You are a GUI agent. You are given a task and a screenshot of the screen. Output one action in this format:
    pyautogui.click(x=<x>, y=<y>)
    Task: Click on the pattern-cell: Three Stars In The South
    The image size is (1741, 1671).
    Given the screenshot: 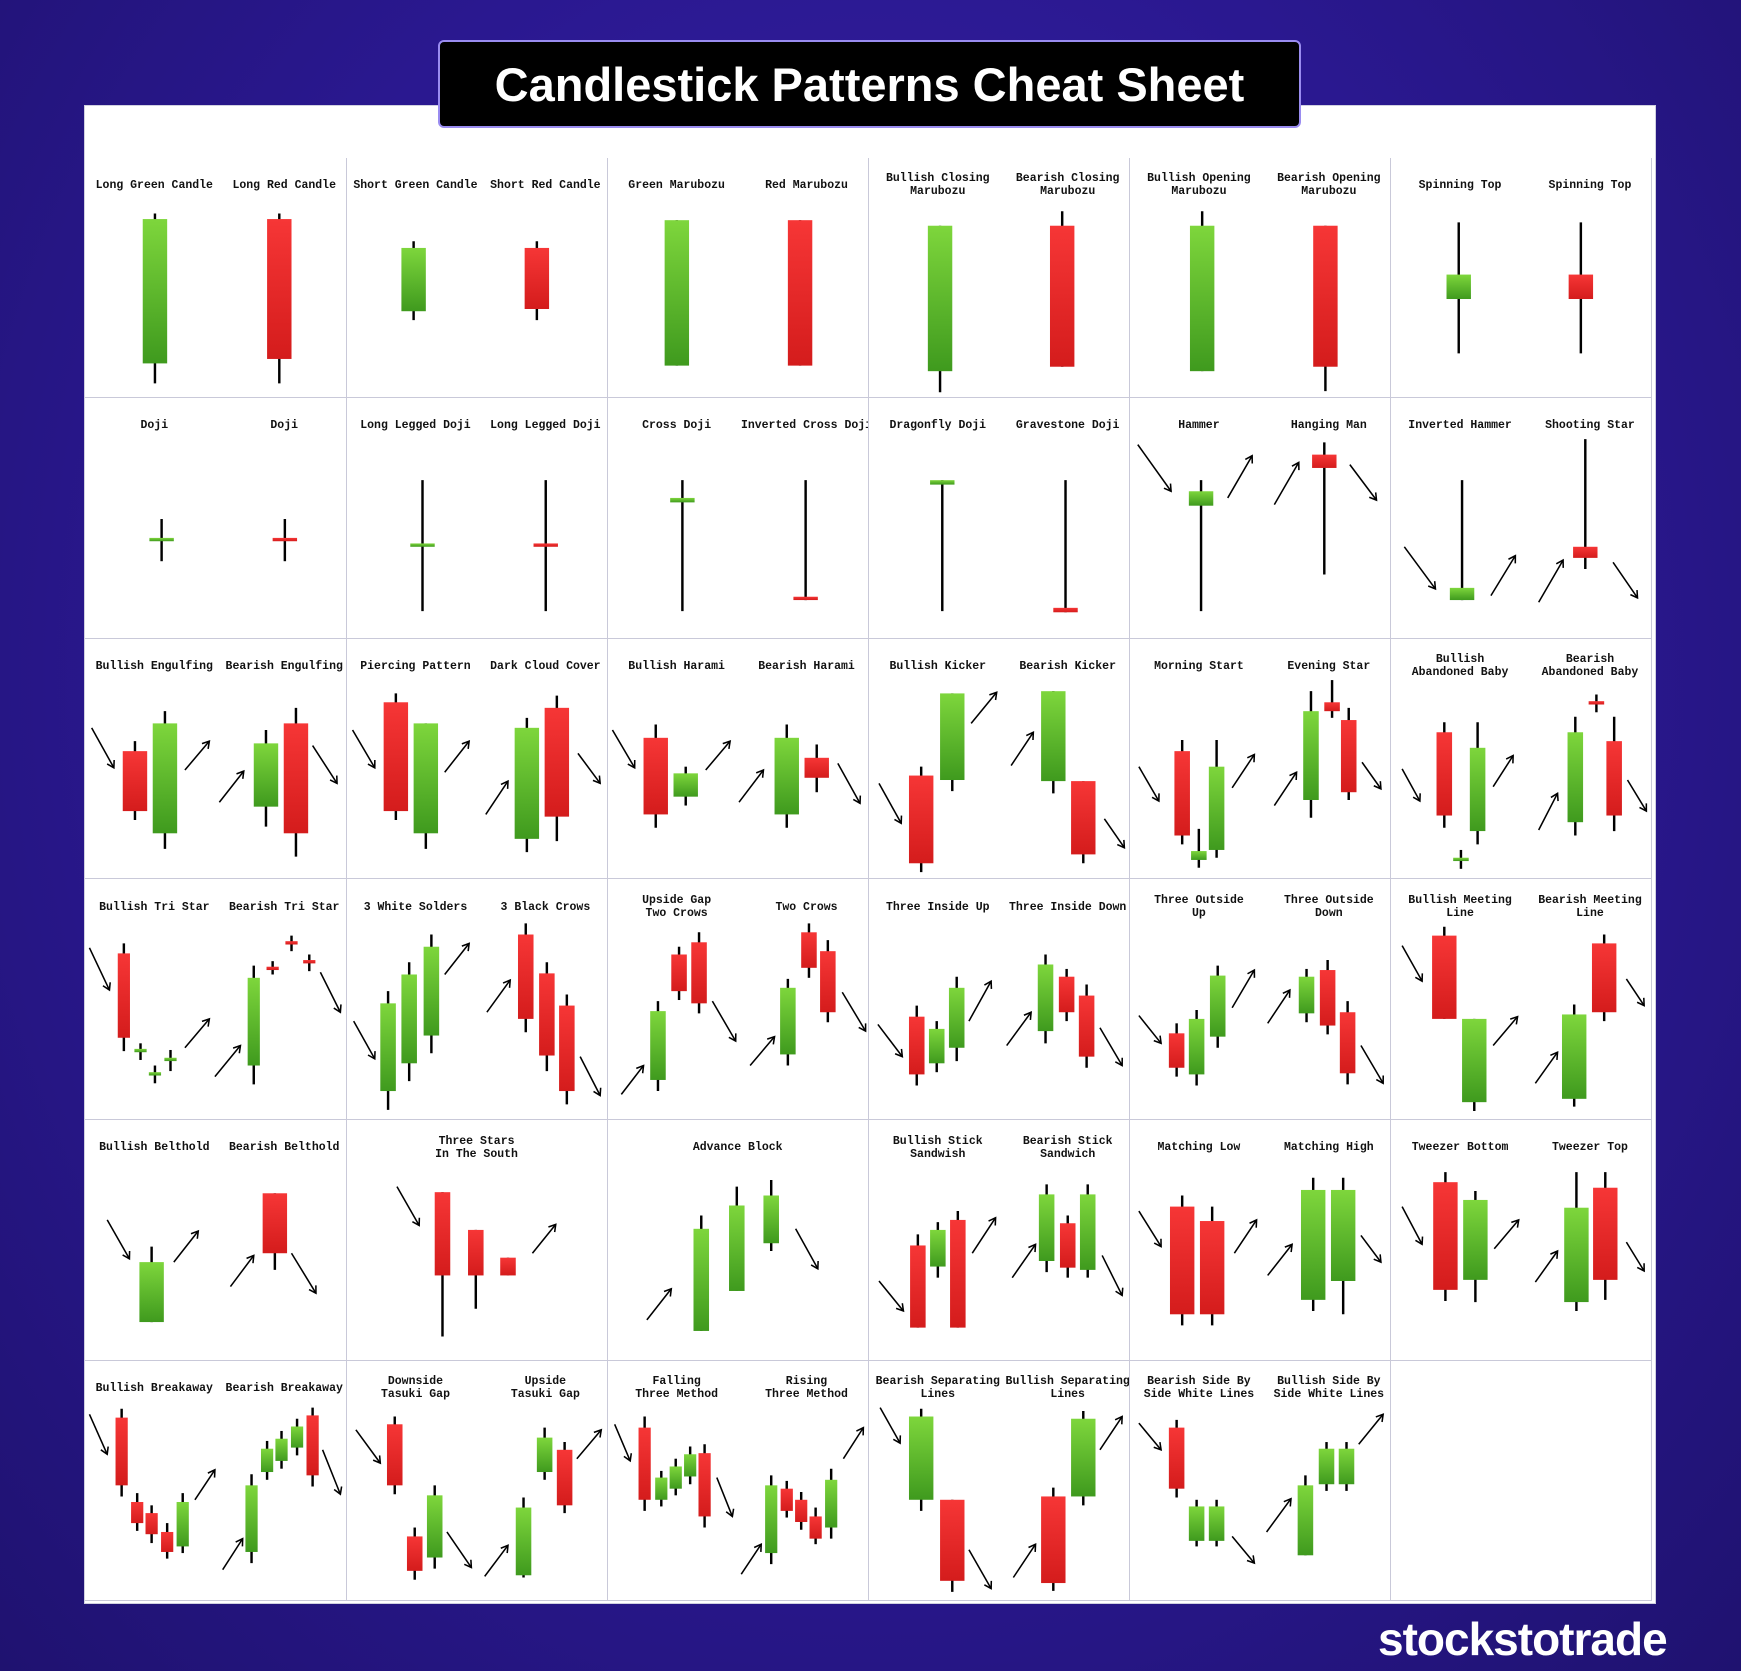 What is the action you would take?
    pyautogui.click(x=477, y=1240)
    